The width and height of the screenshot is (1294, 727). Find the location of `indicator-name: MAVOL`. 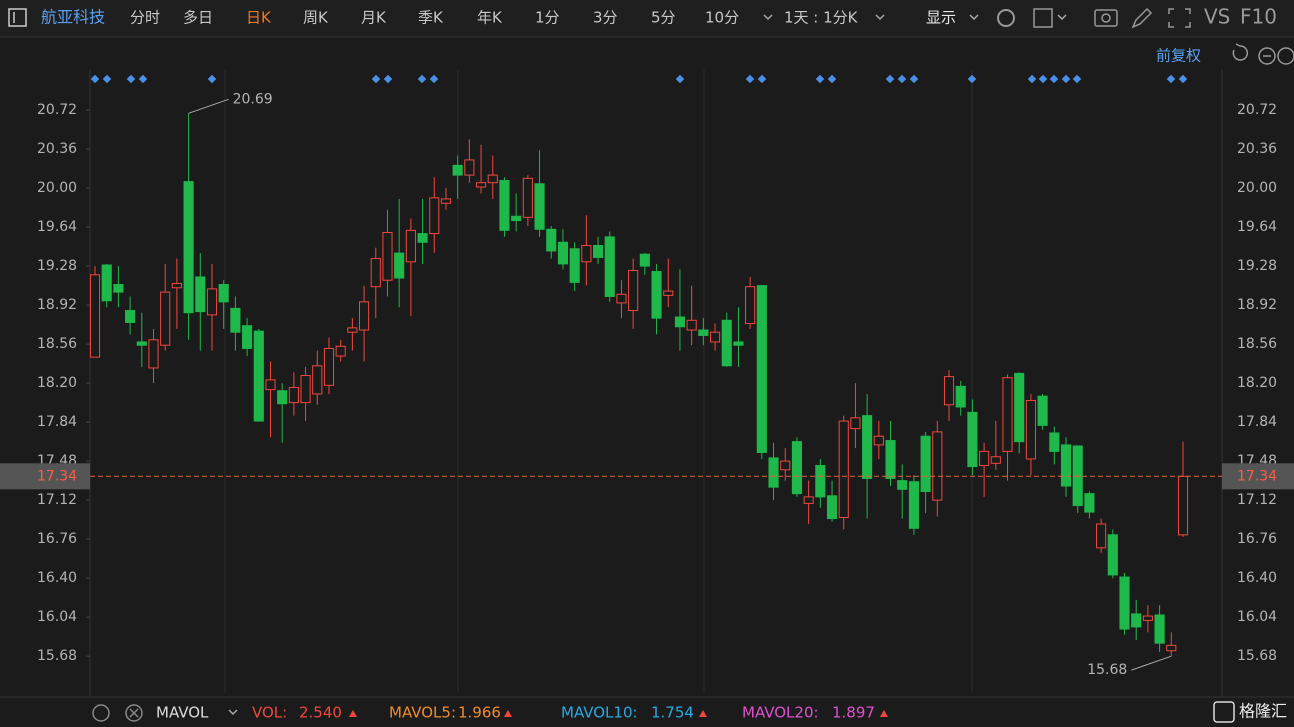

indicator-name: MAVOL is located at coordinates (182, 713).